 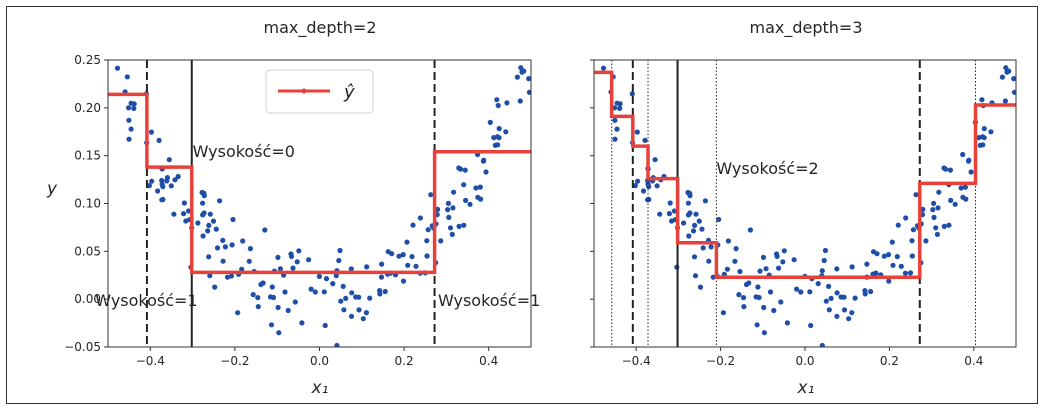 I want to click on annotation: Wysokość=1, so click(x=146, y=300).